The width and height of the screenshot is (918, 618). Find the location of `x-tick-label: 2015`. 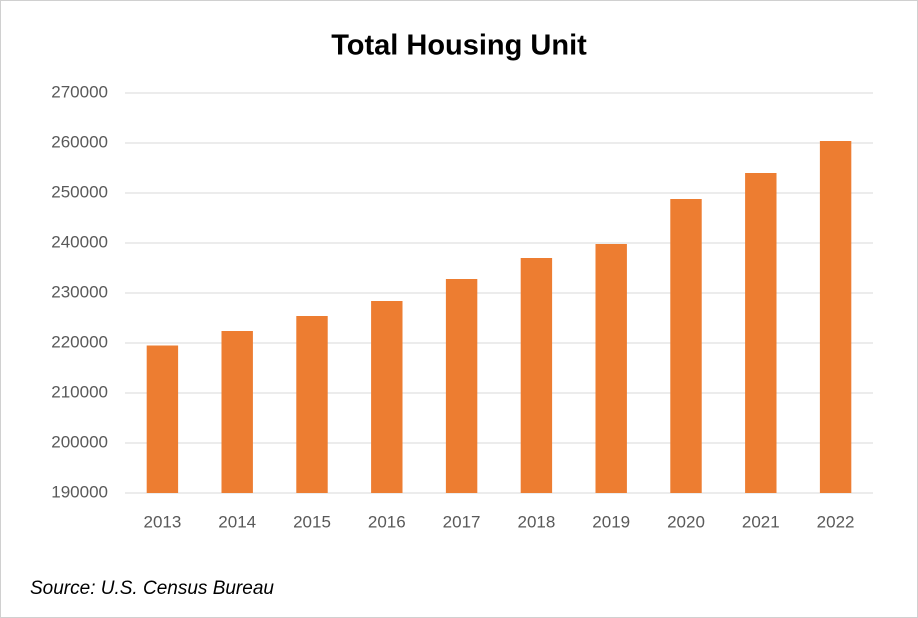

x-tick-label: 2015 is located at coordinates (312, 521).